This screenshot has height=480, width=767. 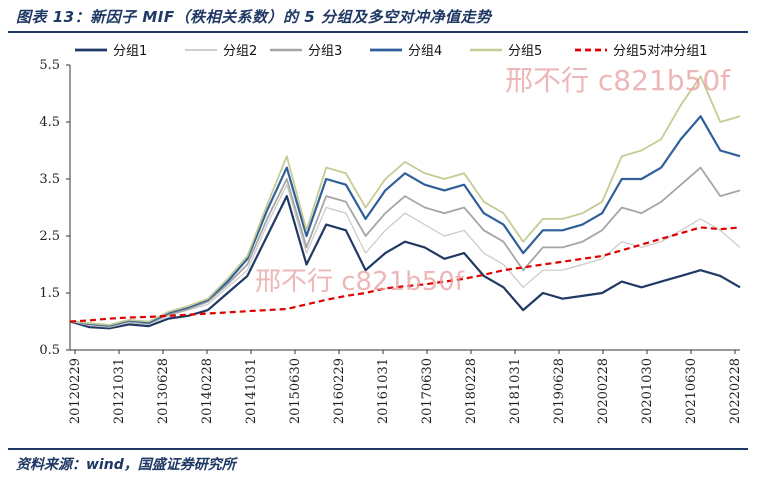 I want to click on y-tick-labels: 0.5 1.5 2.5 3.5 4.5 5.5, so click(x=49, y=208).